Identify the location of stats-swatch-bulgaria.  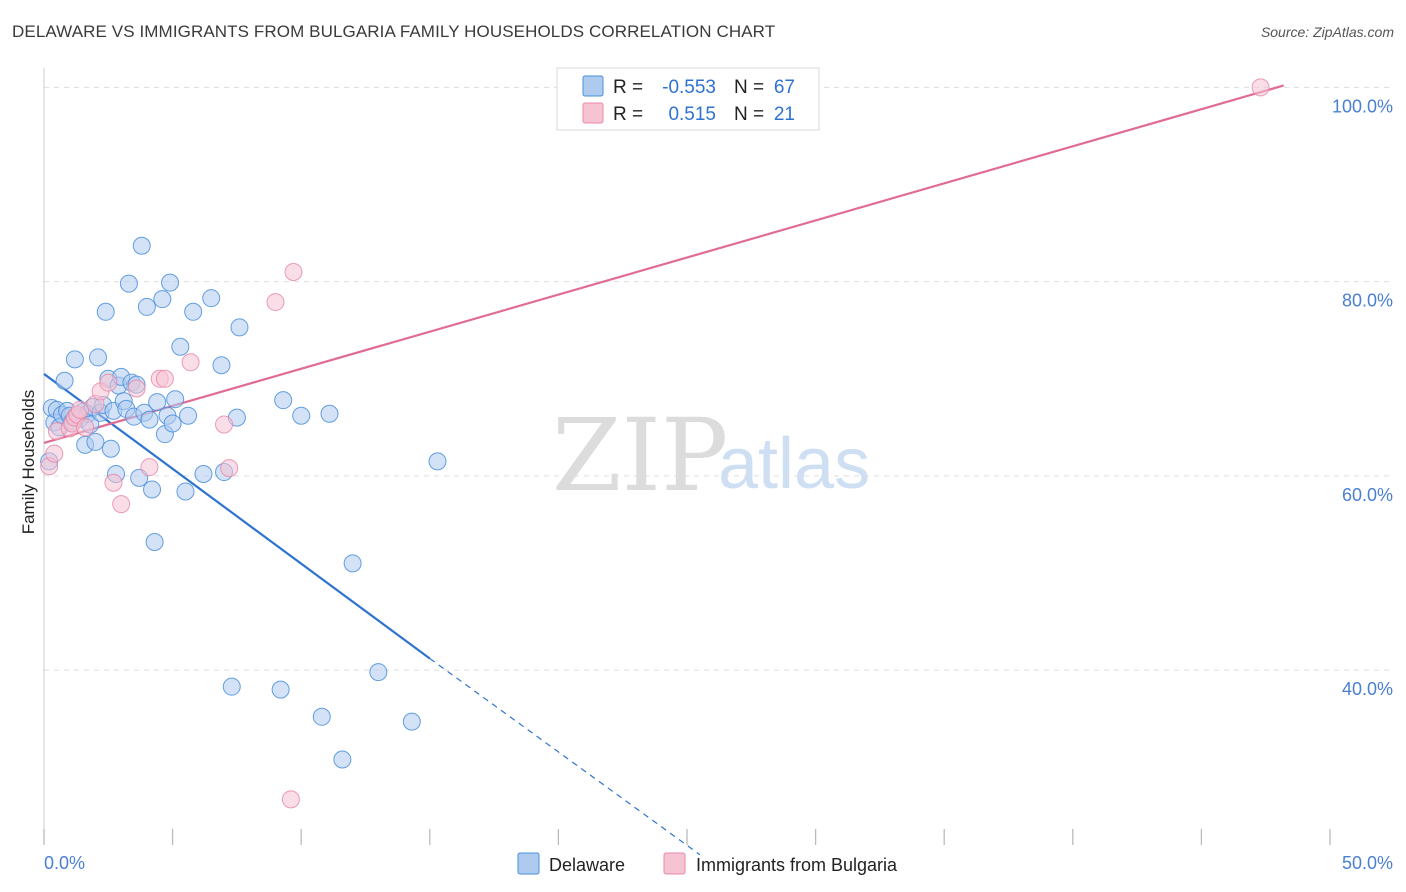
(593, 113).